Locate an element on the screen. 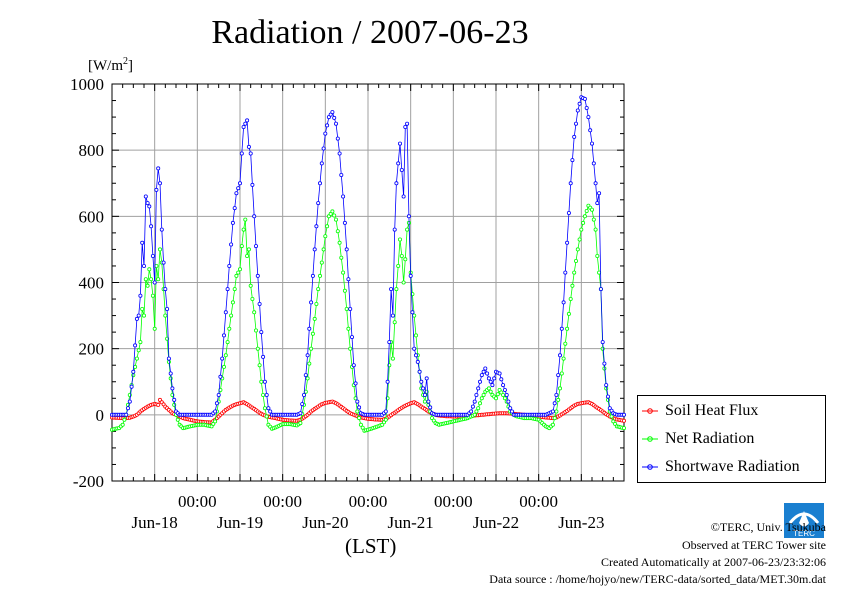 The height and width of the screenshot is (595, 842). legend-soil-label: Soil Heat Flux is located at coordinates (712, 410).